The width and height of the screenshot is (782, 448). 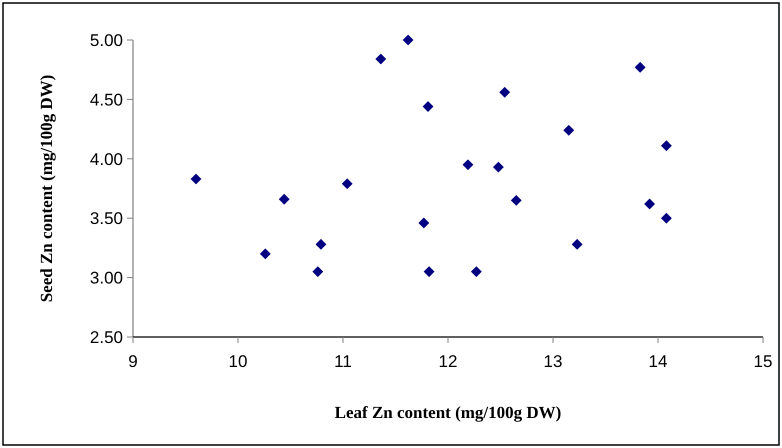 What do you see at coordinates (658, 361) in the screenshot?
I see `x-tick-label: 14` at bounding box center [658, 361].